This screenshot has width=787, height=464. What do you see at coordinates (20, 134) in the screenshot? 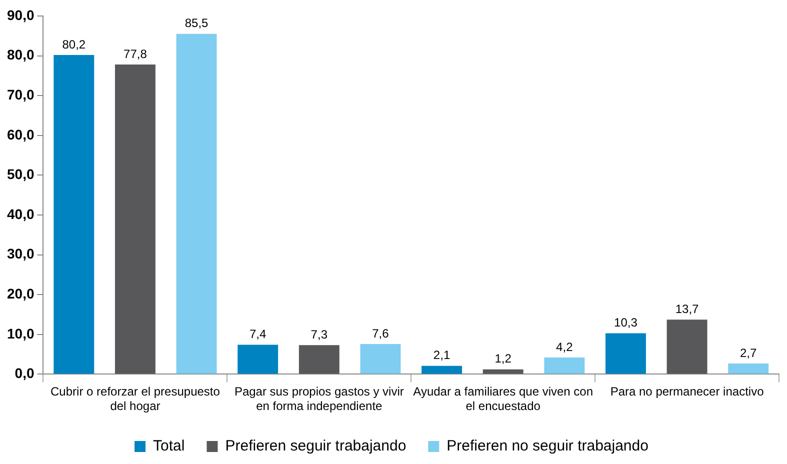
I see `y-tick-label: 60,0` at bounding box center [20, 134].